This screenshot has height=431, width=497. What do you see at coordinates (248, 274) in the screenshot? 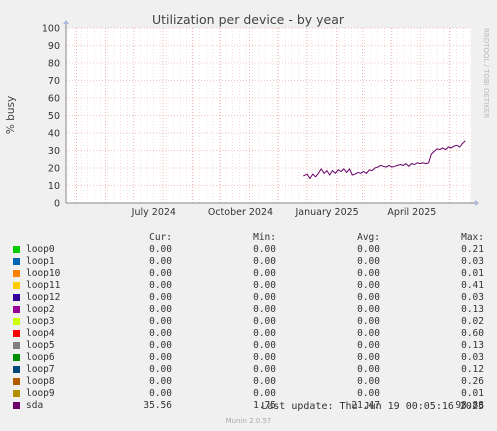
I see `legend-row: loop10 0.00 0.00 0.00 0.01` at bounding box center [248, 274].